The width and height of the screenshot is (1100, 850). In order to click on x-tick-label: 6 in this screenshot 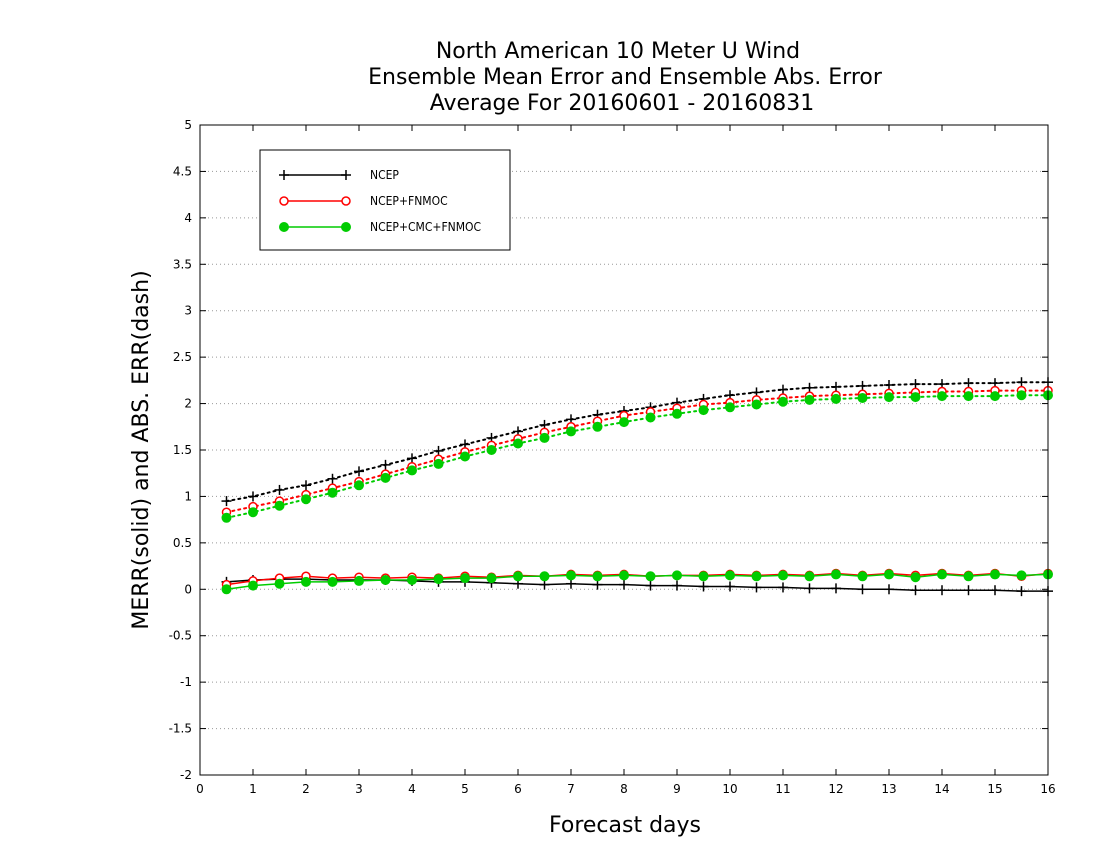, I will do `click(518, 789)`.